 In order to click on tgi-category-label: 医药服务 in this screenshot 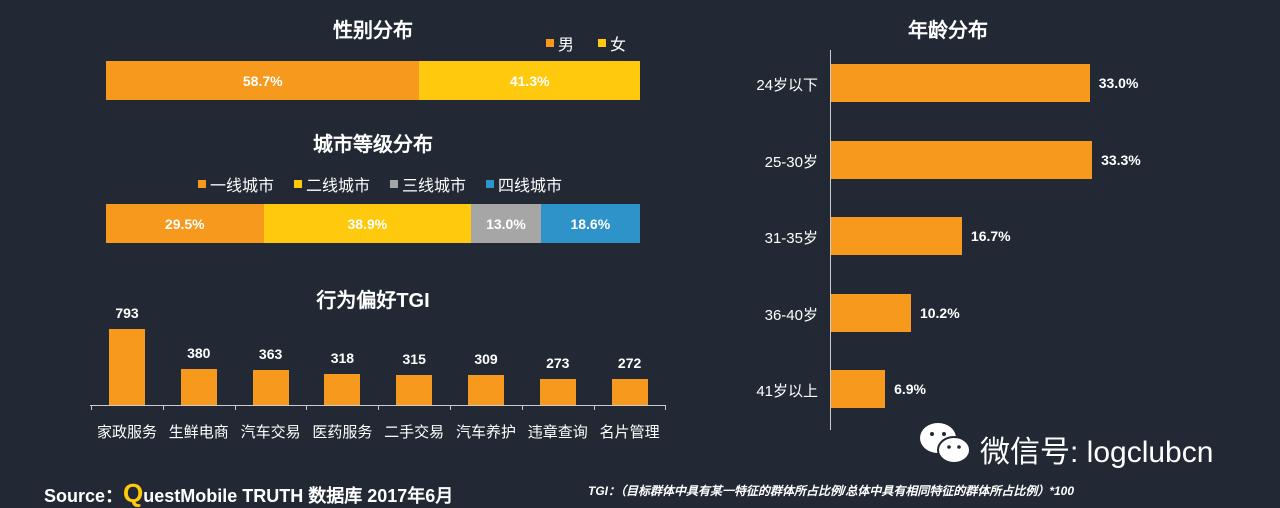, I will do `click(342, 432)`.